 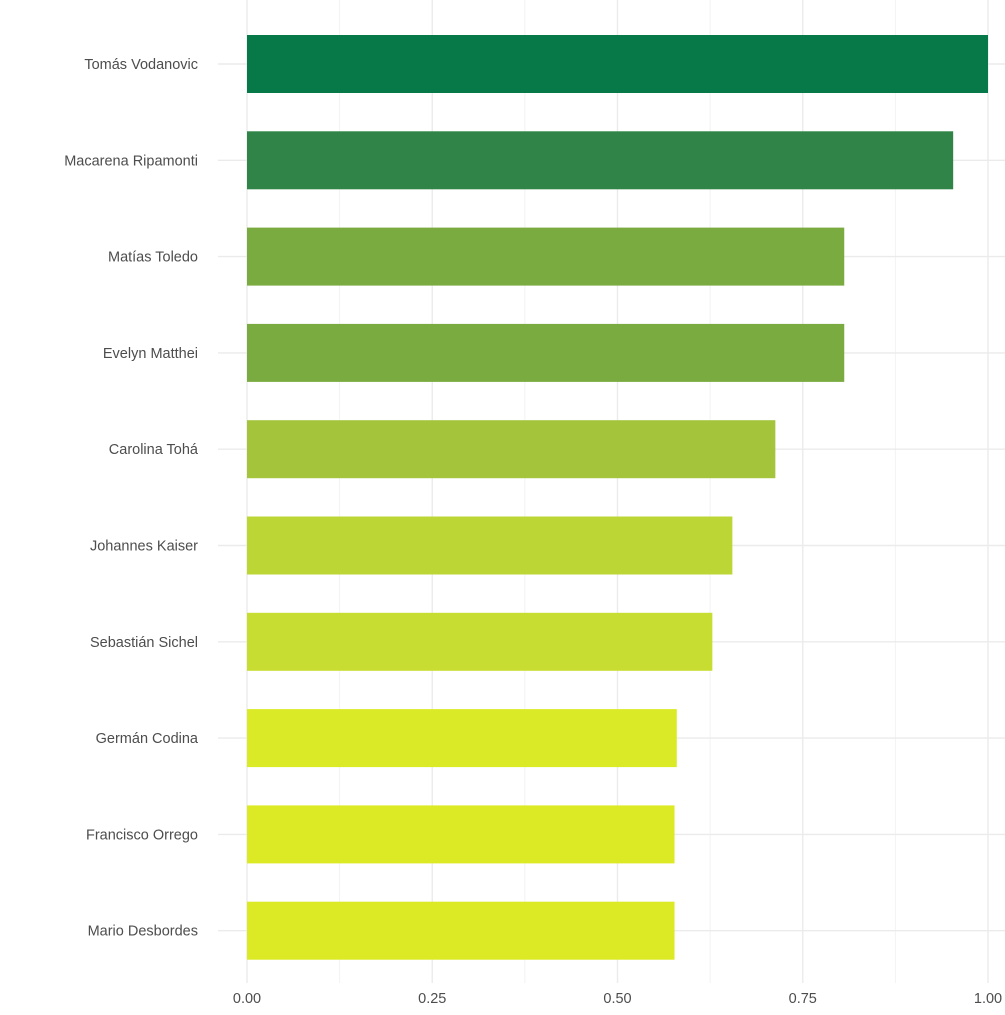 I want to click on y-tick-label: Johannes Kaiser, so click(x=144, y=547).